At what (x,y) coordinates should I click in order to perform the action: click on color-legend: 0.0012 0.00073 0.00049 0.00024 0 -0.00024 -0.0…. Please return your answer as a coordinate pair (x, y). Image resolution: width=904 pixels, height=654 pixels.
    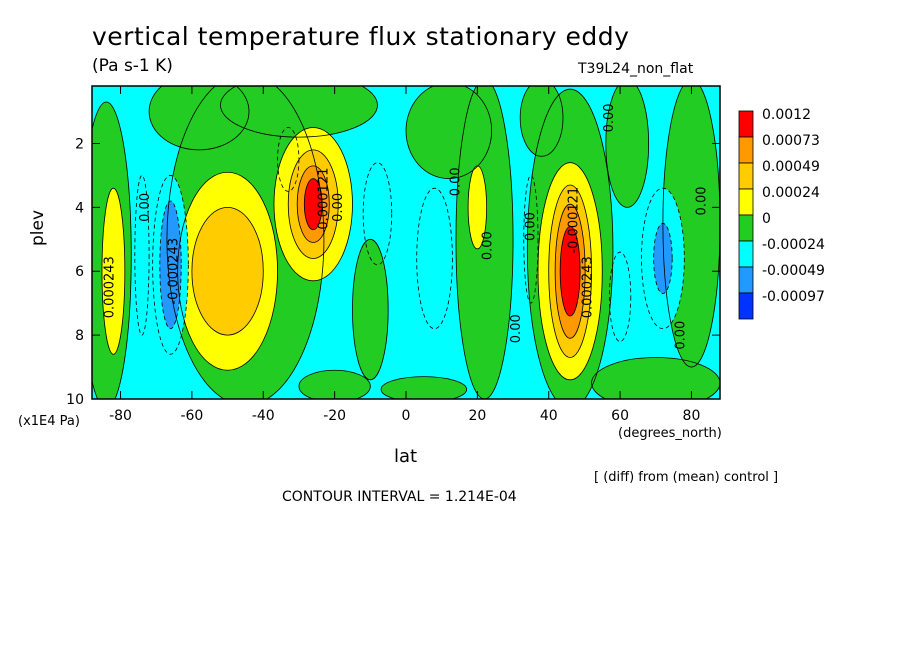
    Looking at the image, I should click on (781, 213).